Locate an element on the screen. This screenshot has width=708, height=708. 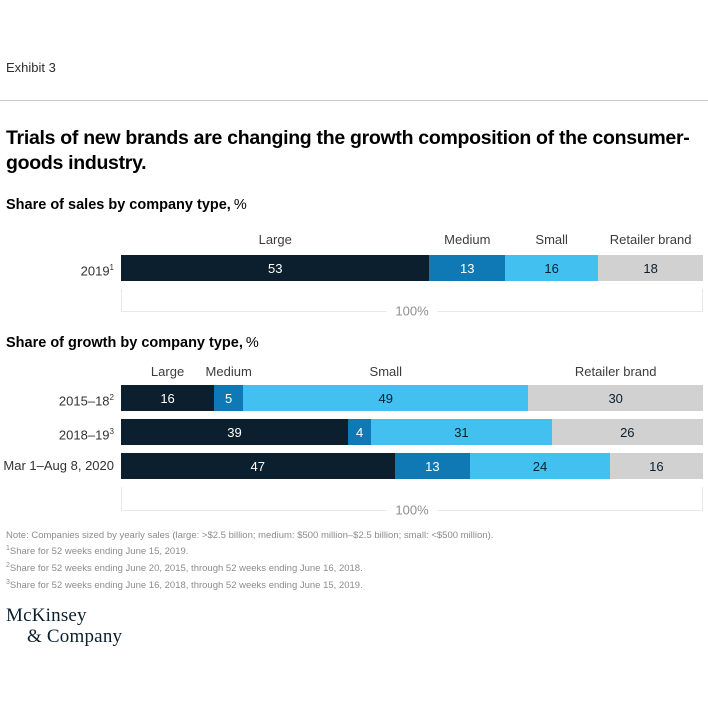
bar-segment-small: 24 is located at coordinates (540, 466).